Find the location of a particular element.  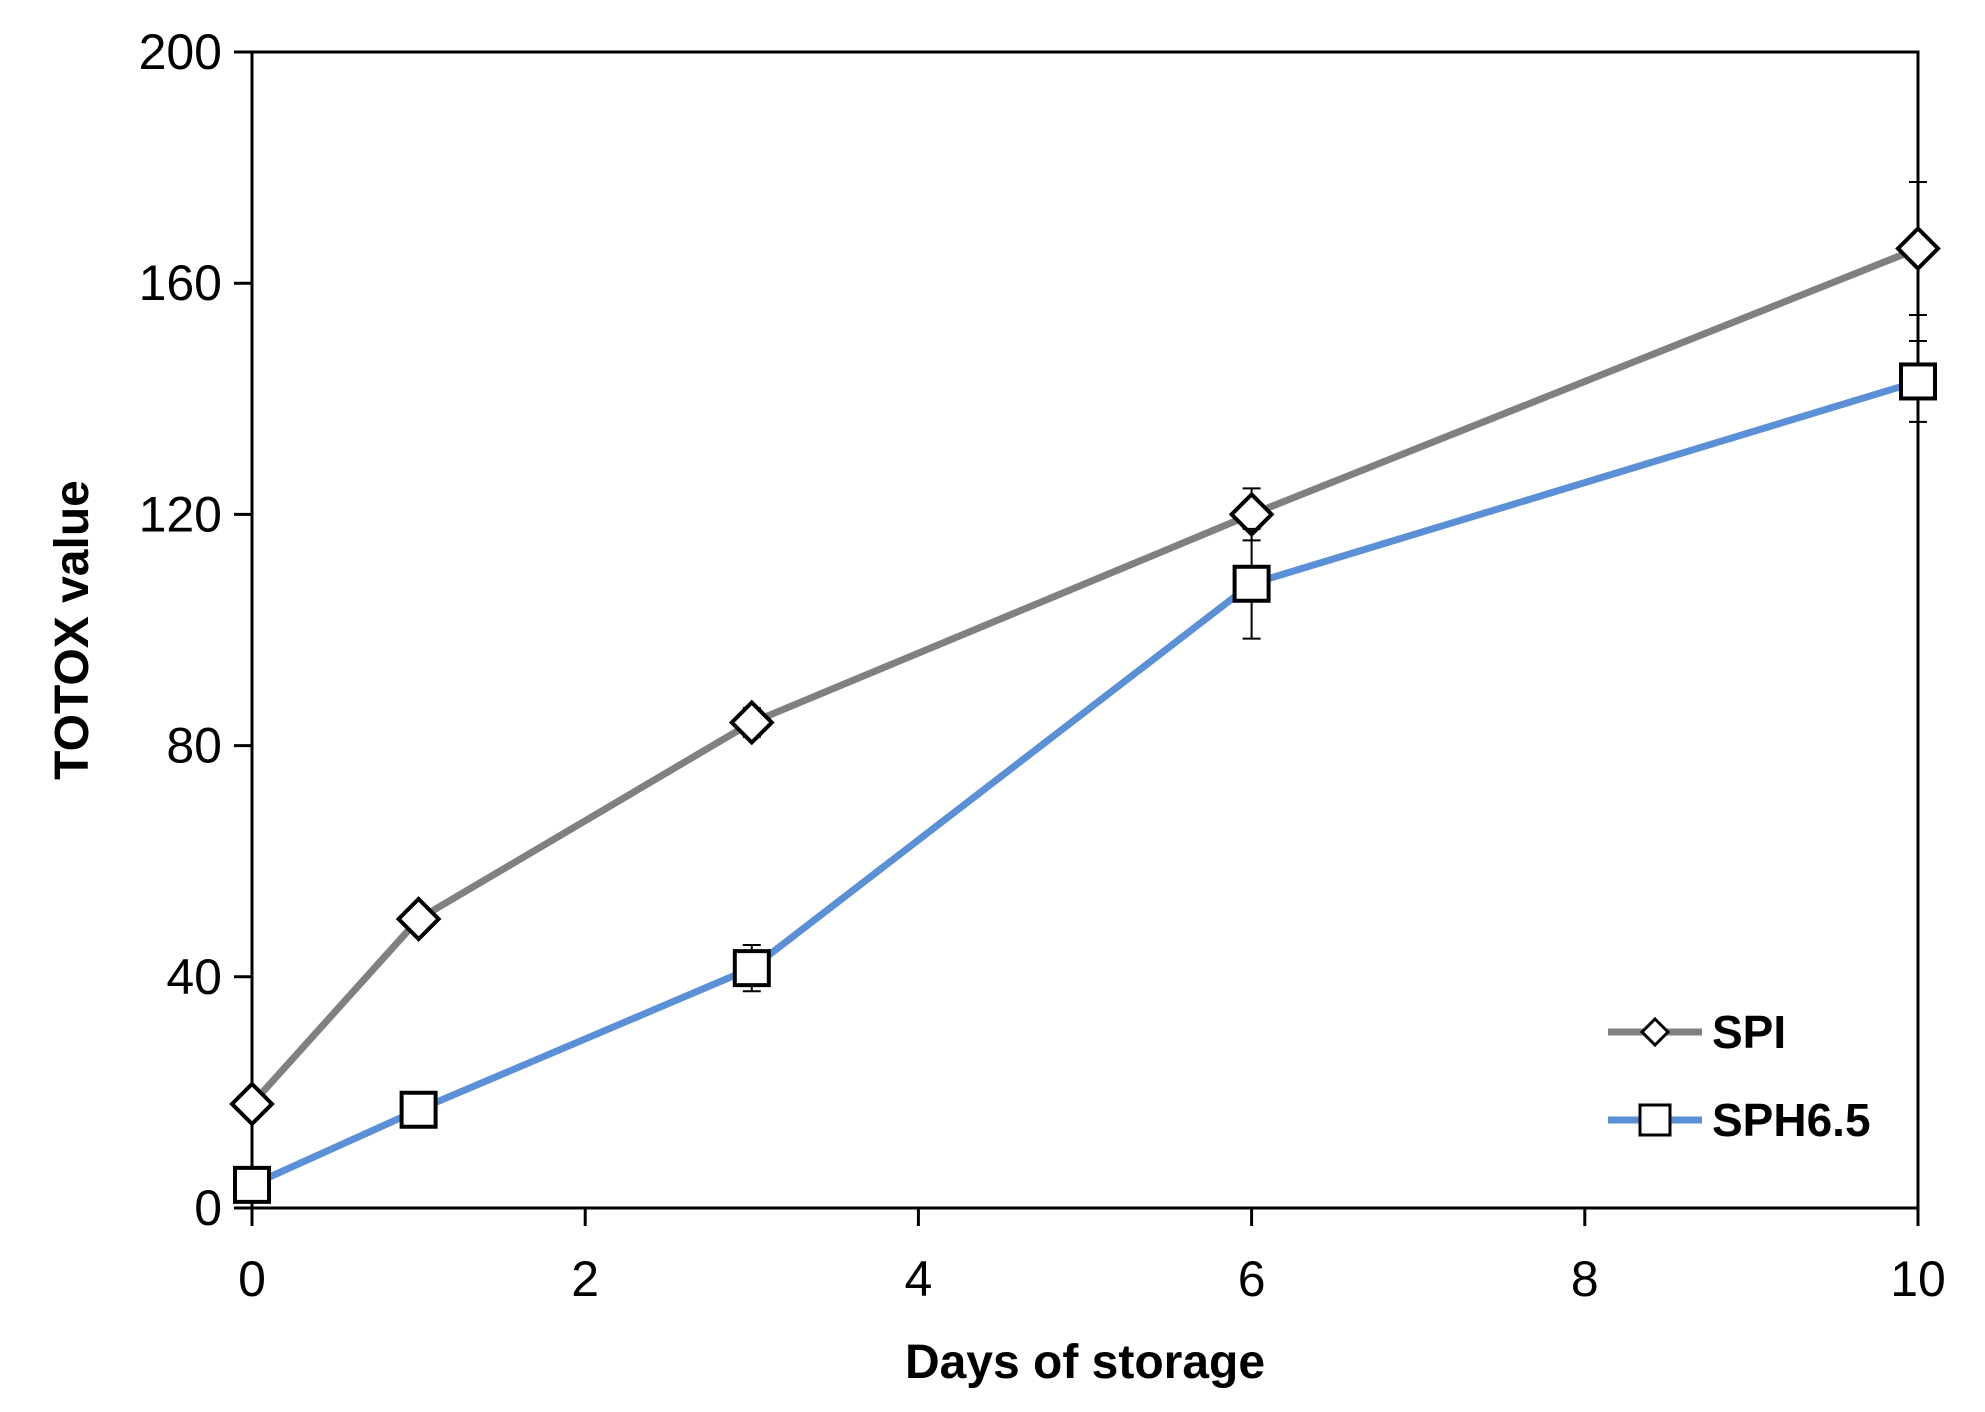

x-tick-label: 4 is located at coordinates (918, 1279).